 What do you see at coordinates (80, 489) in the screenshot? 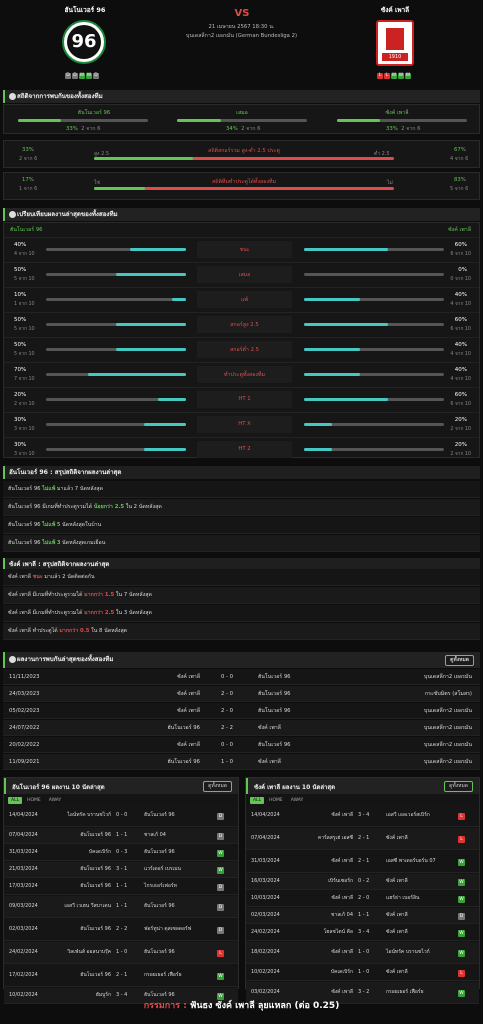
I see `summary-text: มาแล้ว 7 นัดหลังสุด` at bounding box center [80, 489].